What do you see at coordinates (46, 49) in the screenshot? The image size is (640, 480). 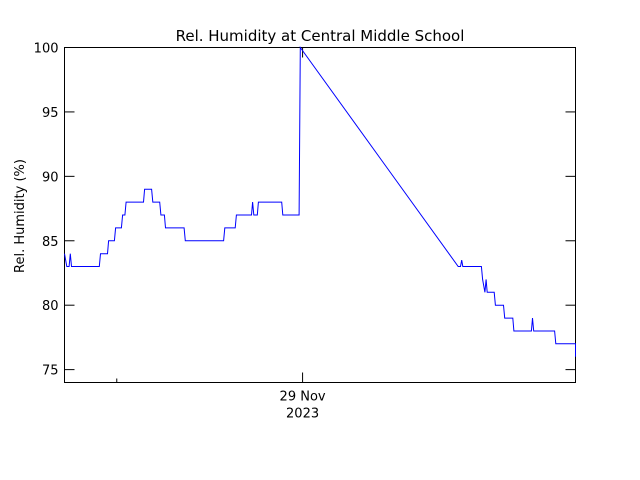 I see `y-tick-label: 100` at bounding box center [46, 49].